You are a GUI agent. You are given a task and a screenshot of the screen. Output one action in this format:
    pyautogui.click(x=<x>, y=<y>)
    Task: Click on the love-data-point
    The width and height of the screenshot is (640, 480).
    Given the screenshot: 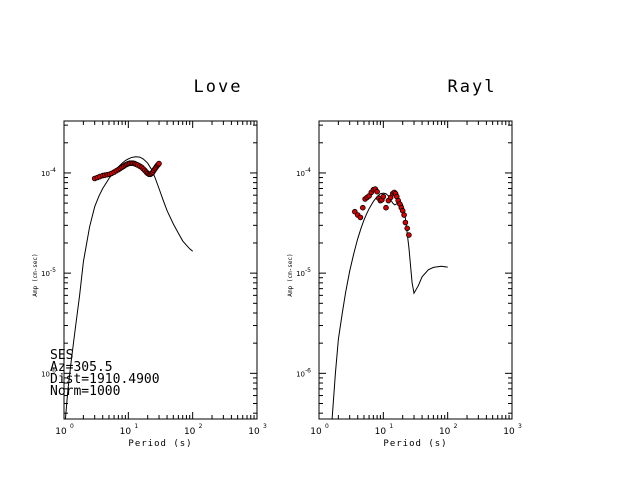 What is the action you would take?
    pyautogui.click(x=159, y=163)
    